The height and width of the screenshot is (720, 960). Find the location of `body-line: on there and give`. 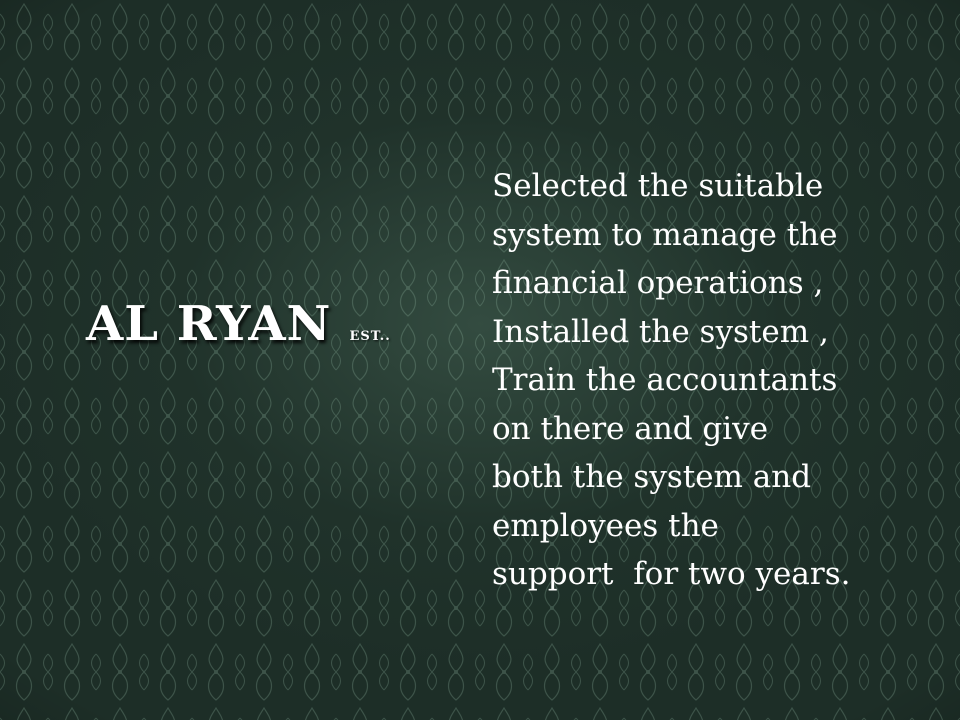

body-line: on there and give is located at coordinates (630, 428).